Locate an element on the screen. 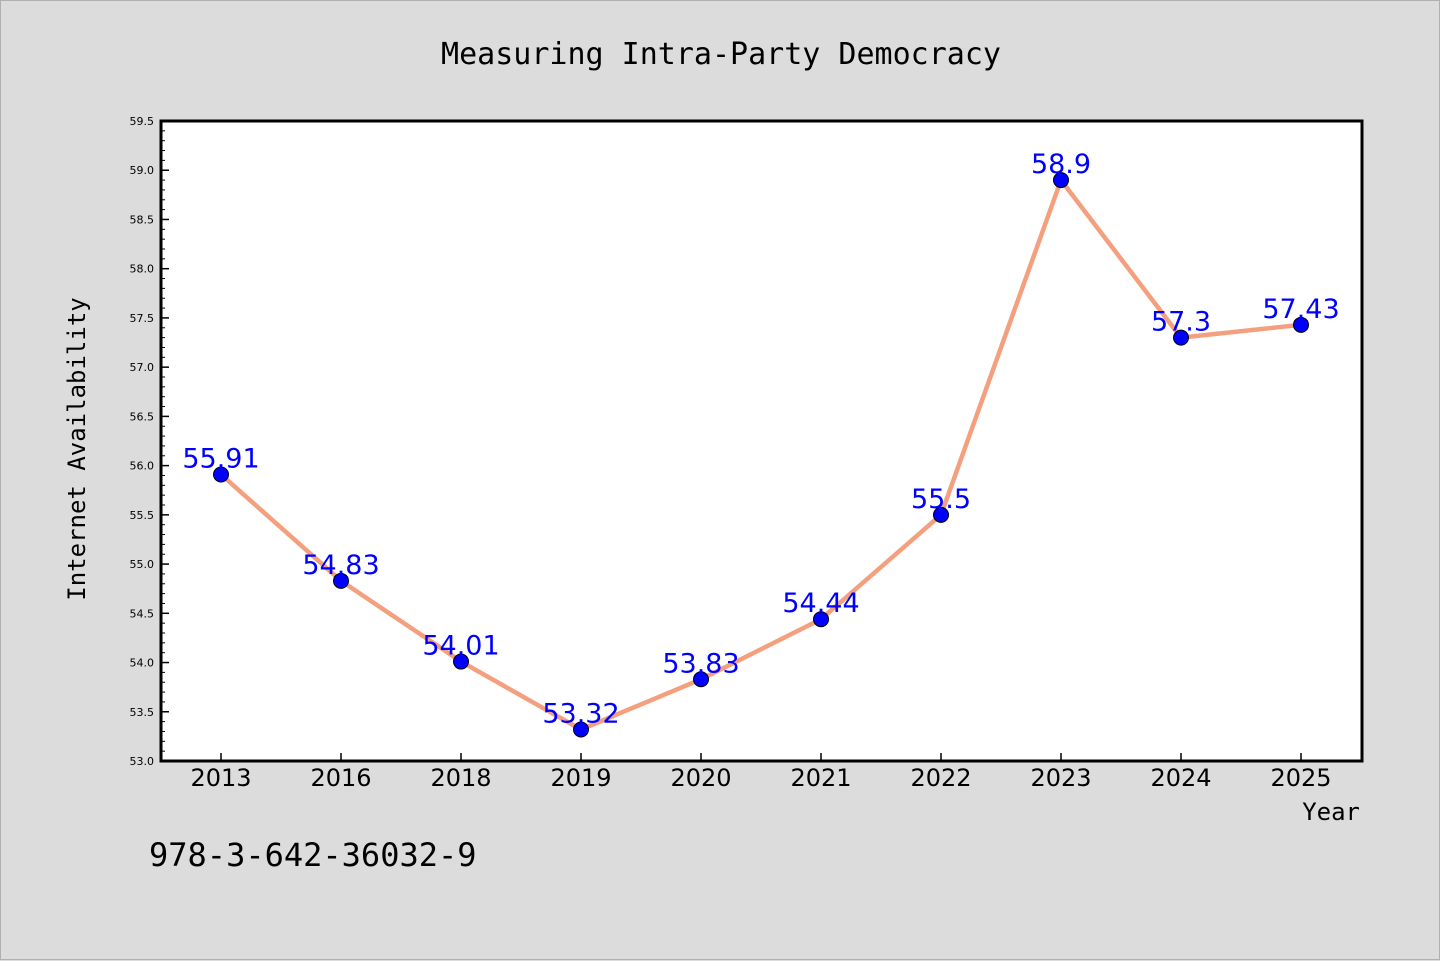 The width and height of the screenshot is (1440, 961). y-axis-label: Internet Availability is located at coordinates (77, 448).